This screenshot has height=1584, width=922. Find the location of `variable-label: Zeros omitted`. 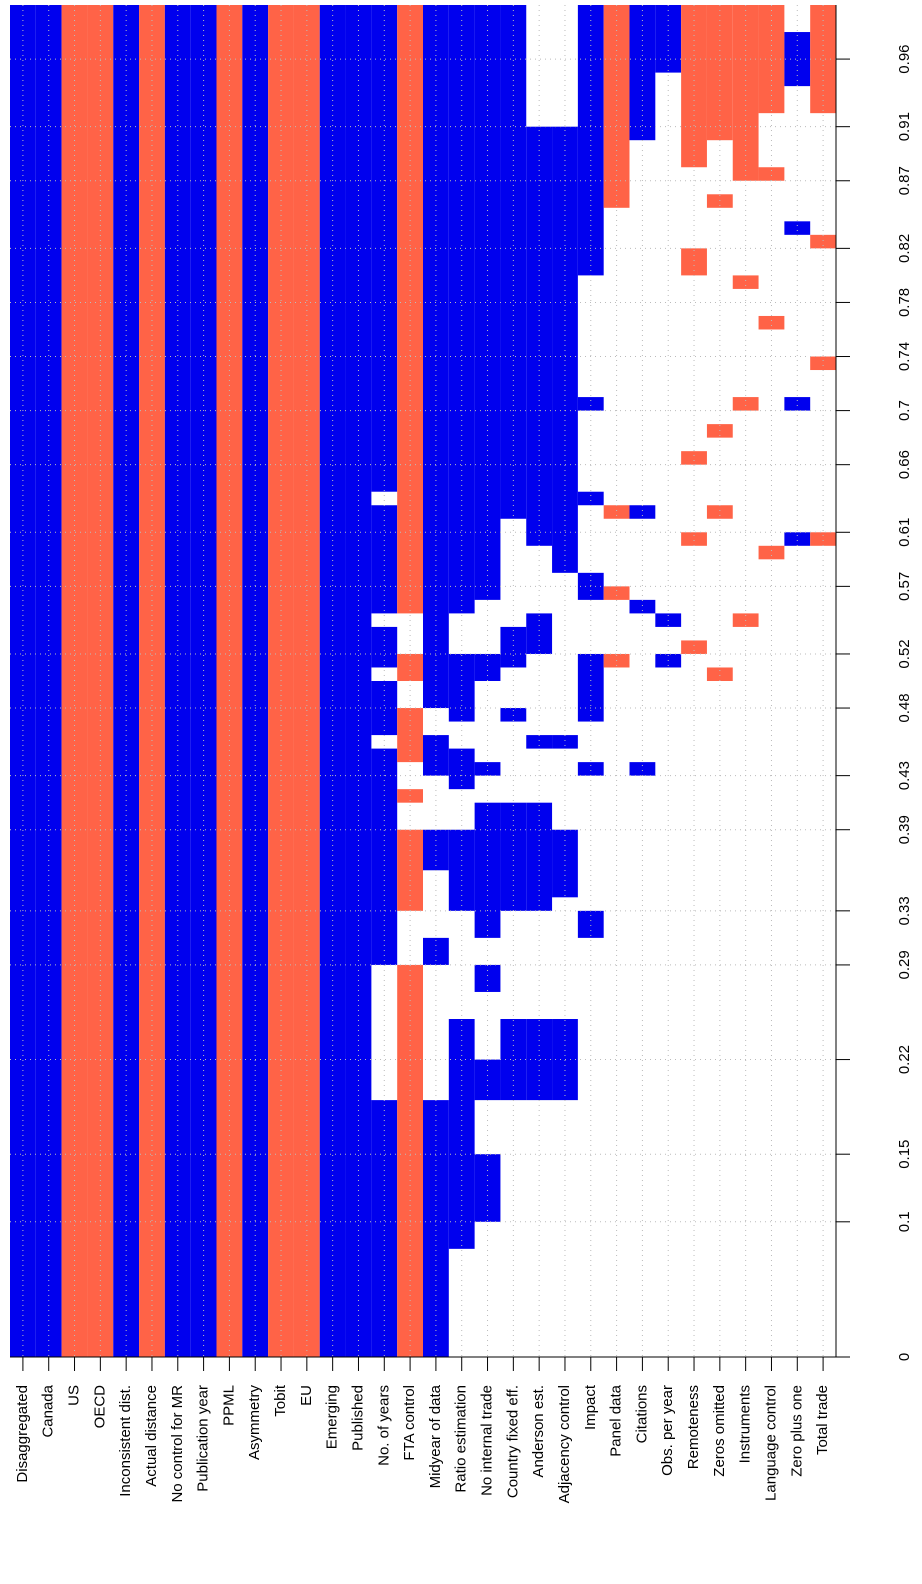

variable-label: Zeros omitted is located at coordinates (719, 1431).